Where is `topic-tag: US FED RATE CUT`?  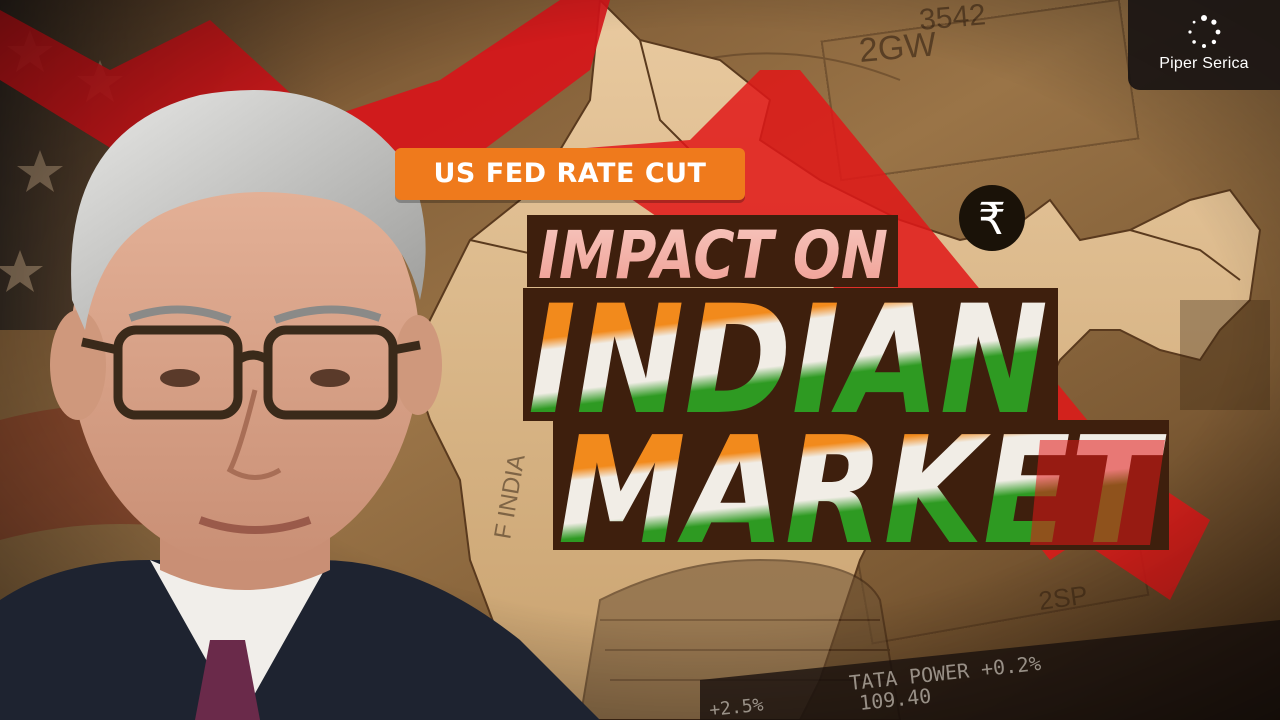
topic-tag: US FED RATE CUT is located at coordinates (570, 174).